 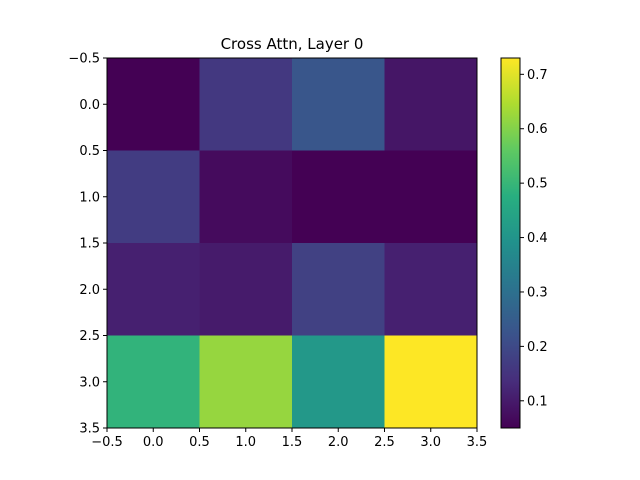 I want to click on colorbar-tick-label: 0.5, so click(x=537, y=184).